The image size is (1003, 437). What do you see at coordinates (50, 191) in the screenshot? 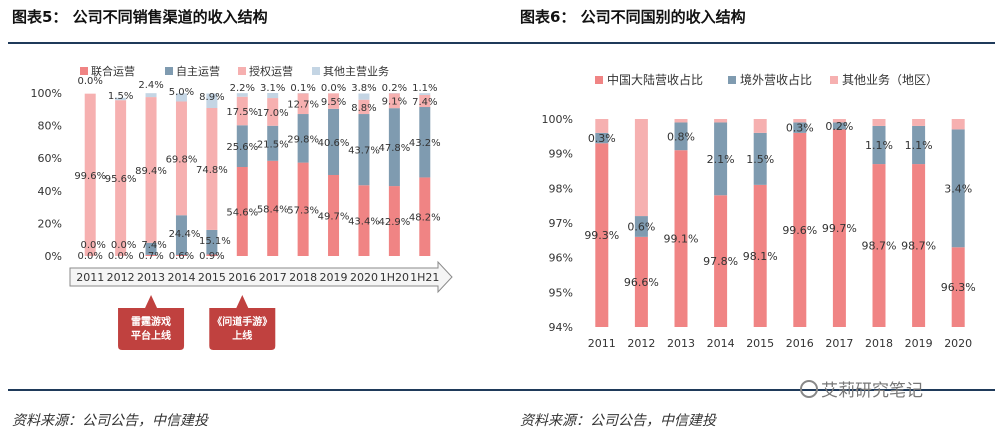
I see `y-tick-label: 40%` at bounding box center [50, 191].